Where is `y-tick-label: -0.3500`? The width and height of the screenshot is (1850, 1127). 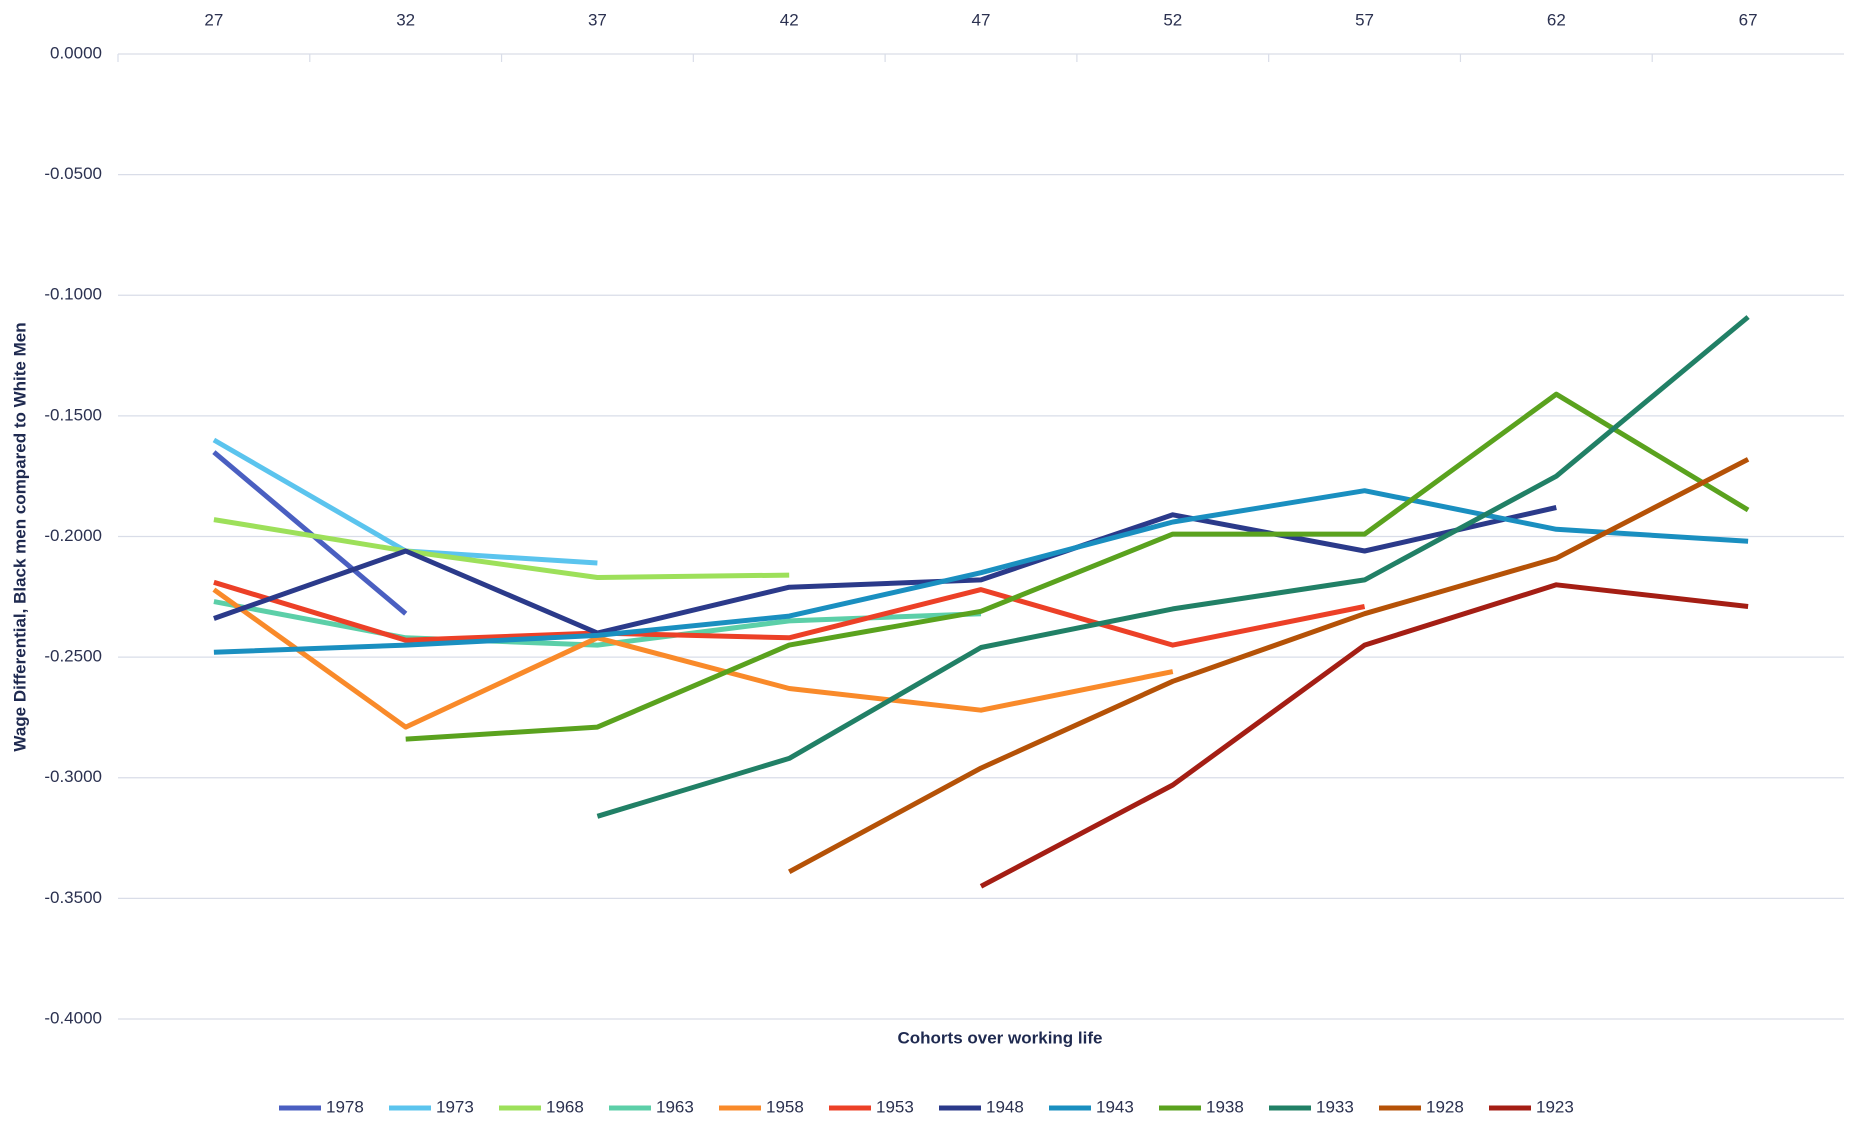
y-tick-label: -0.3500 is located at coordinates (73, 897).